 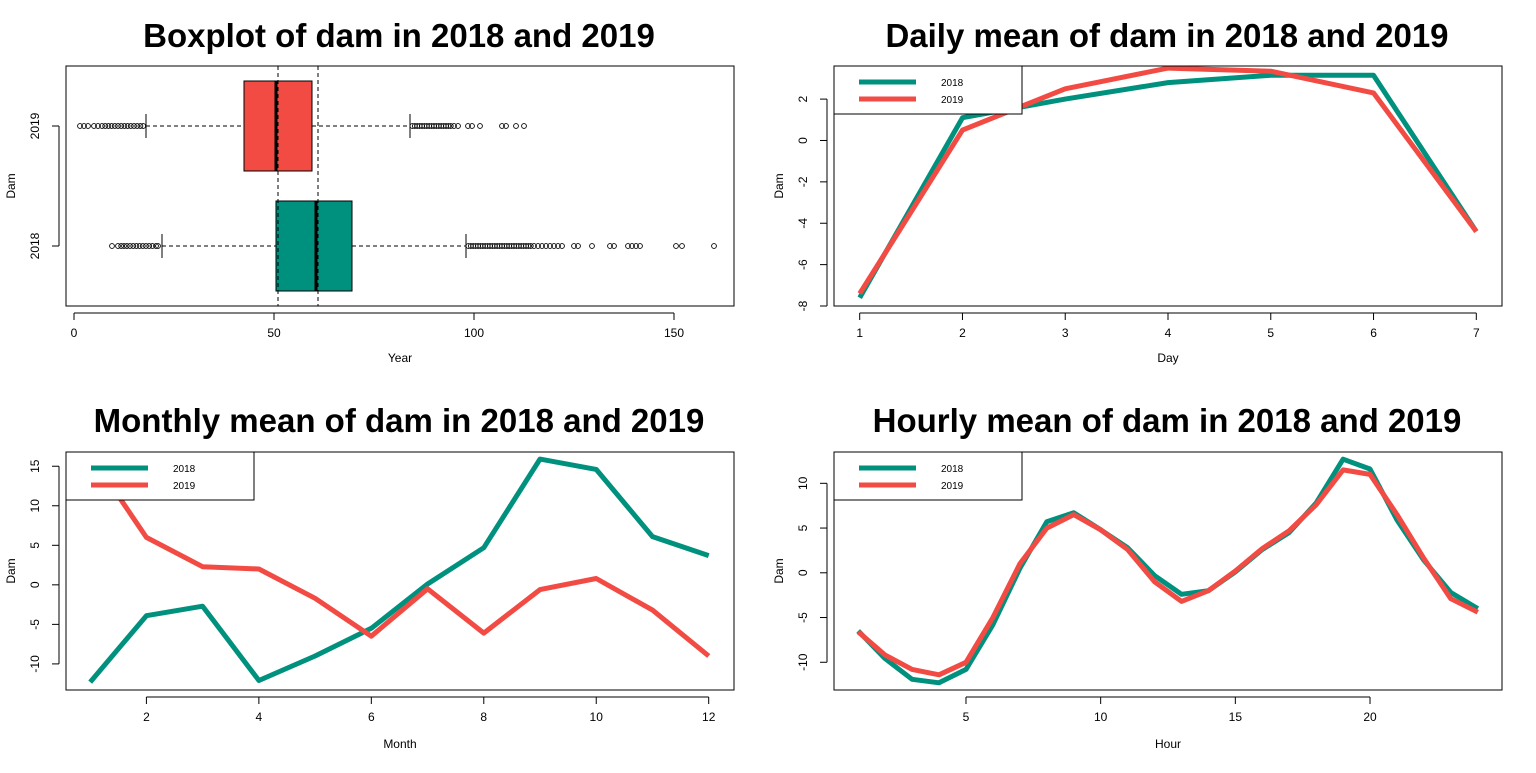 What do you see at coordinates (1065, 333) in the screenshot?
I see `daily-x-tick-label: 3` at bounding box center [1065, 333].